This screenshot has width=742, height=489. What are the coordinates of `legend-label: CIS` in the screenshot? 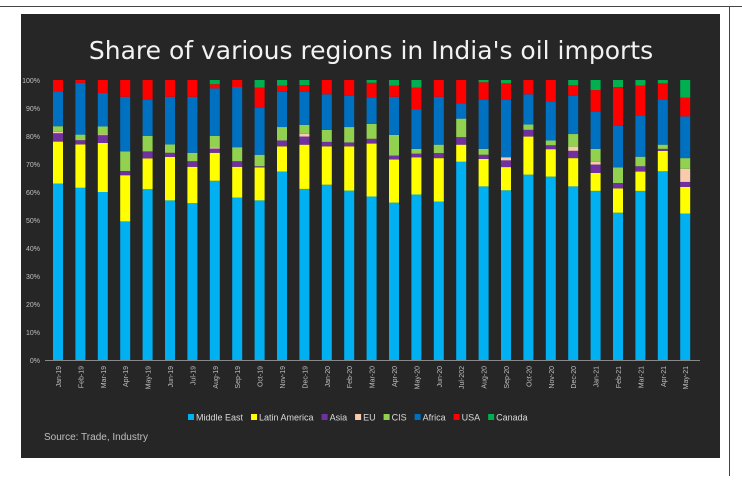 It's located at (399, 418).